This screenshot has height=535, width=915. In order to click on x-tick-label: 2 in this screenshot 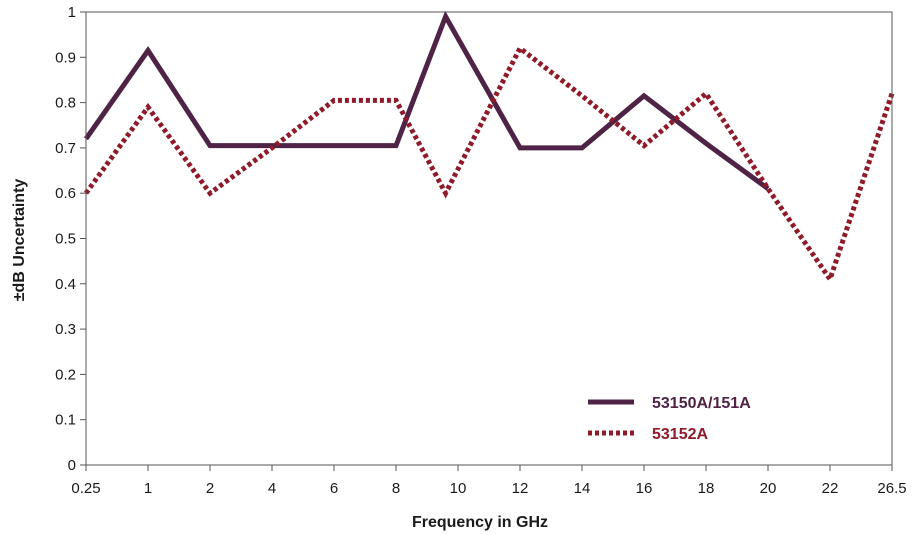, I will do `click(210, 488)`.